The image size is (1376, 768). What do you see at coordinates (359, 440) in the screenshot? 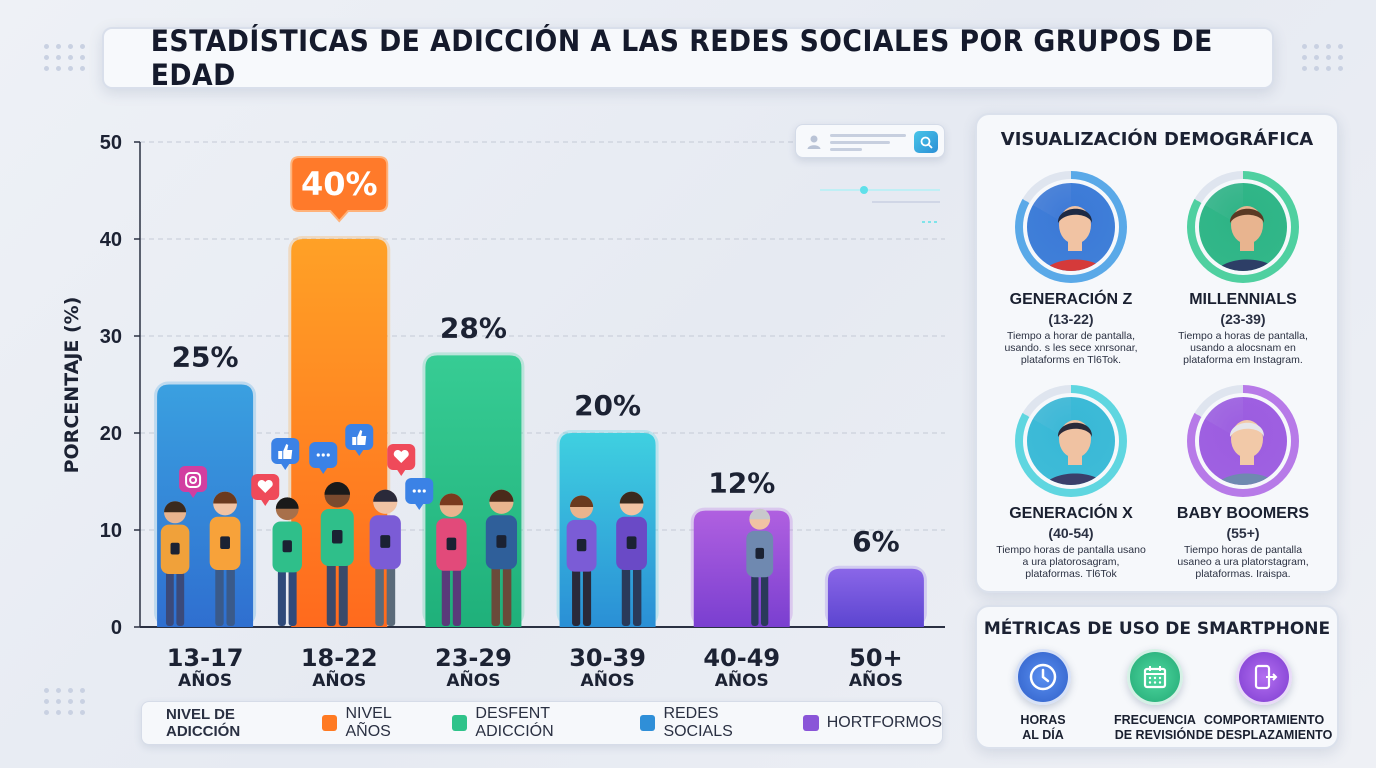
I see `like-icon` at bounding box center [359, 440].